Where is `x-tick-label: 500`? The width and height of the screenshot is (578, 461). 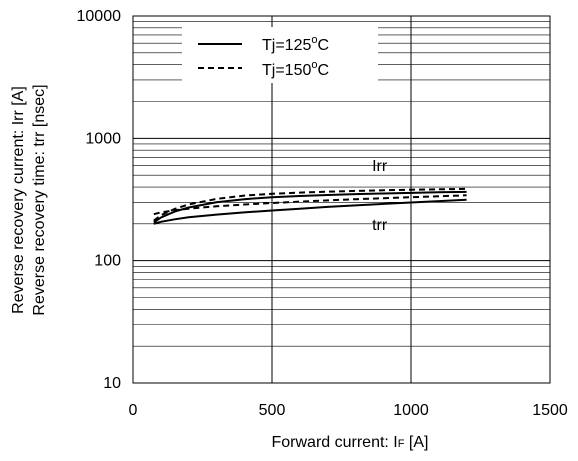 x-tick-label: 500 is located at coordinates (272, 410).